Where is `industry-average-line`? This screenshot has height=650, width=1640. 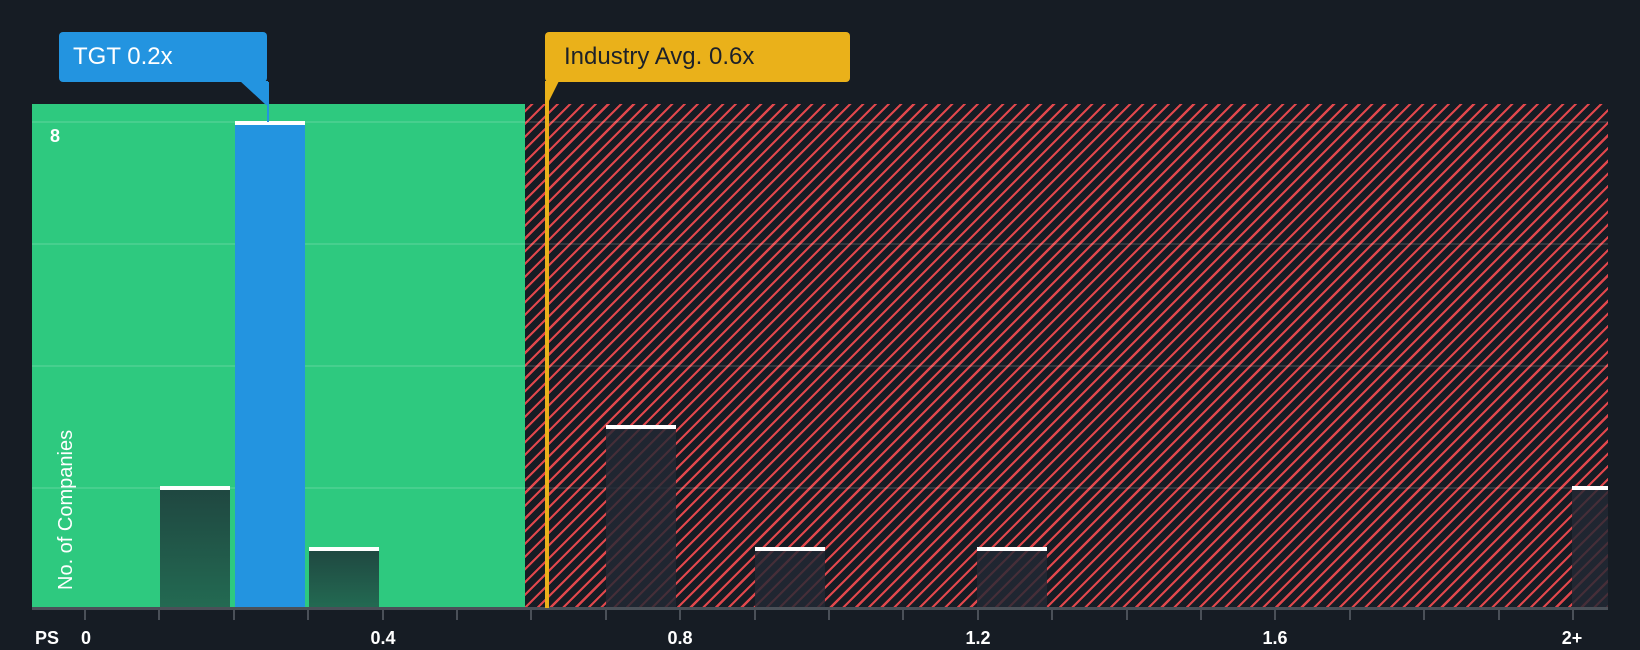
industry-average-line is located at coordinates (547, 345).